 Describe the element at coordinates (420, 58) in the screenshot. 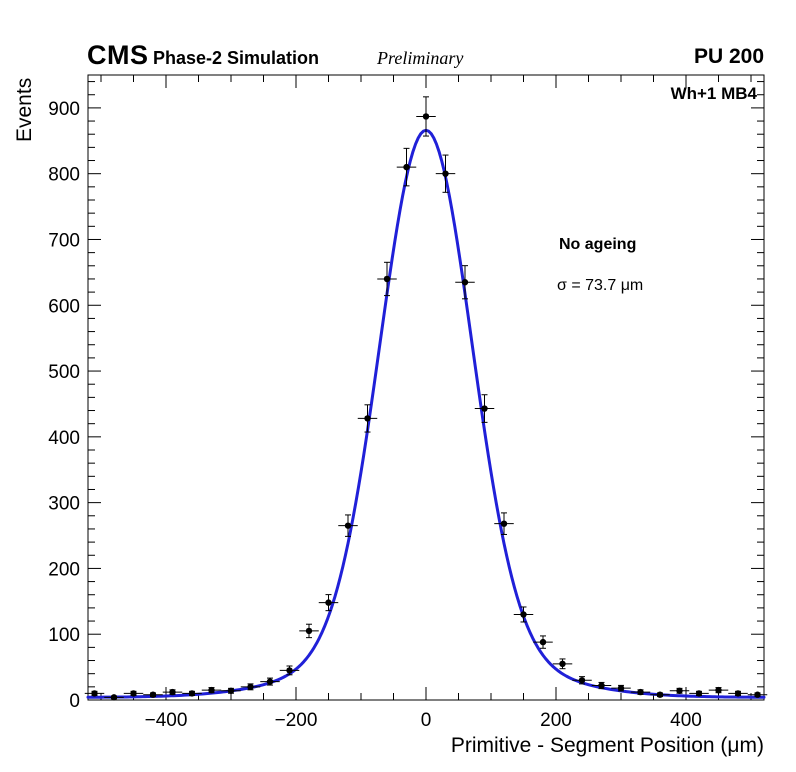

I see `preliminary-label: Preliminary` at that location.